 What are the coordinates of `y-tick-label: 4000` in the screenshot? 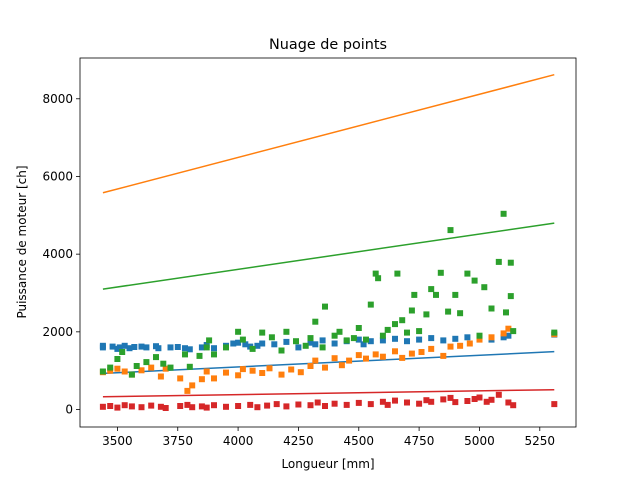 It's located at (57, 254).